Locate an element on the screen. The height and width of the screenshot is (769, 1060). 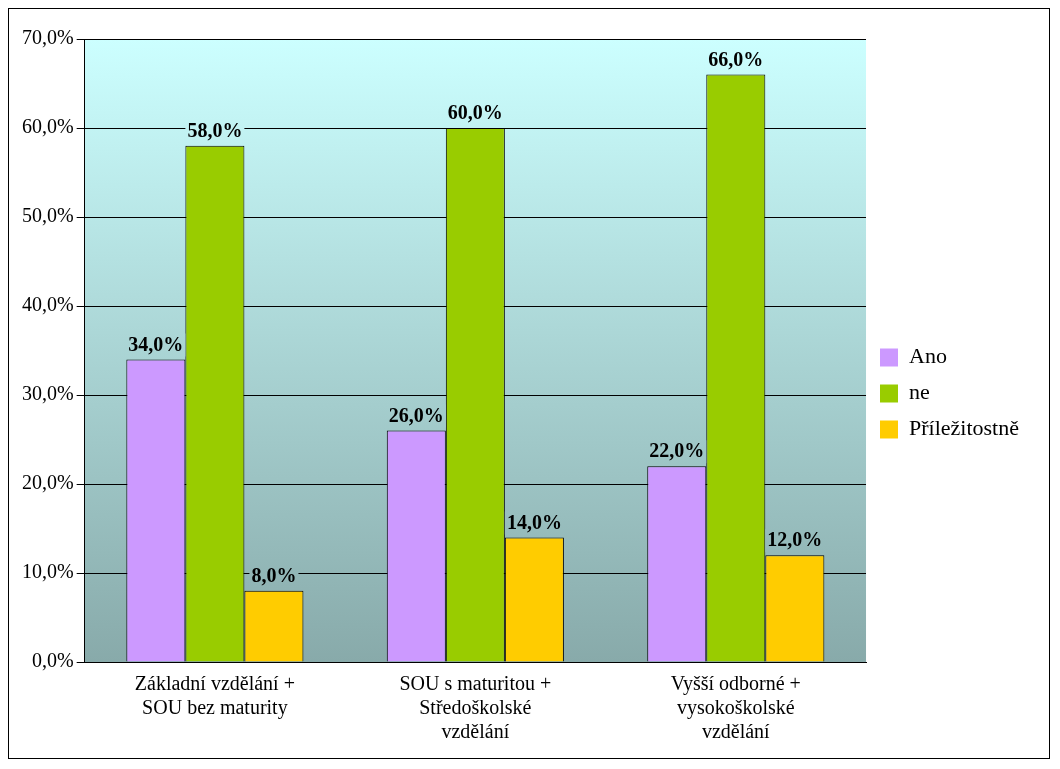
data-label: 14,0% is located at coordinates (534, 521).